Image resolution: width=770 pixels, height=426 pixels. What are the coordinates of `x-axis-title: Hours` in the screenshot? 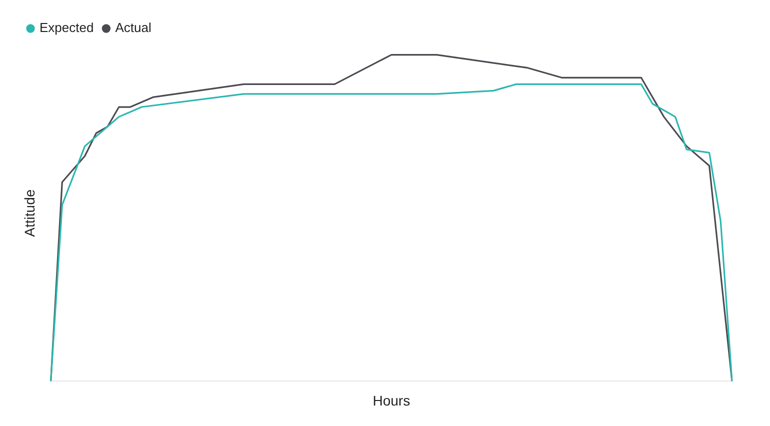 It's located at (391, 400).